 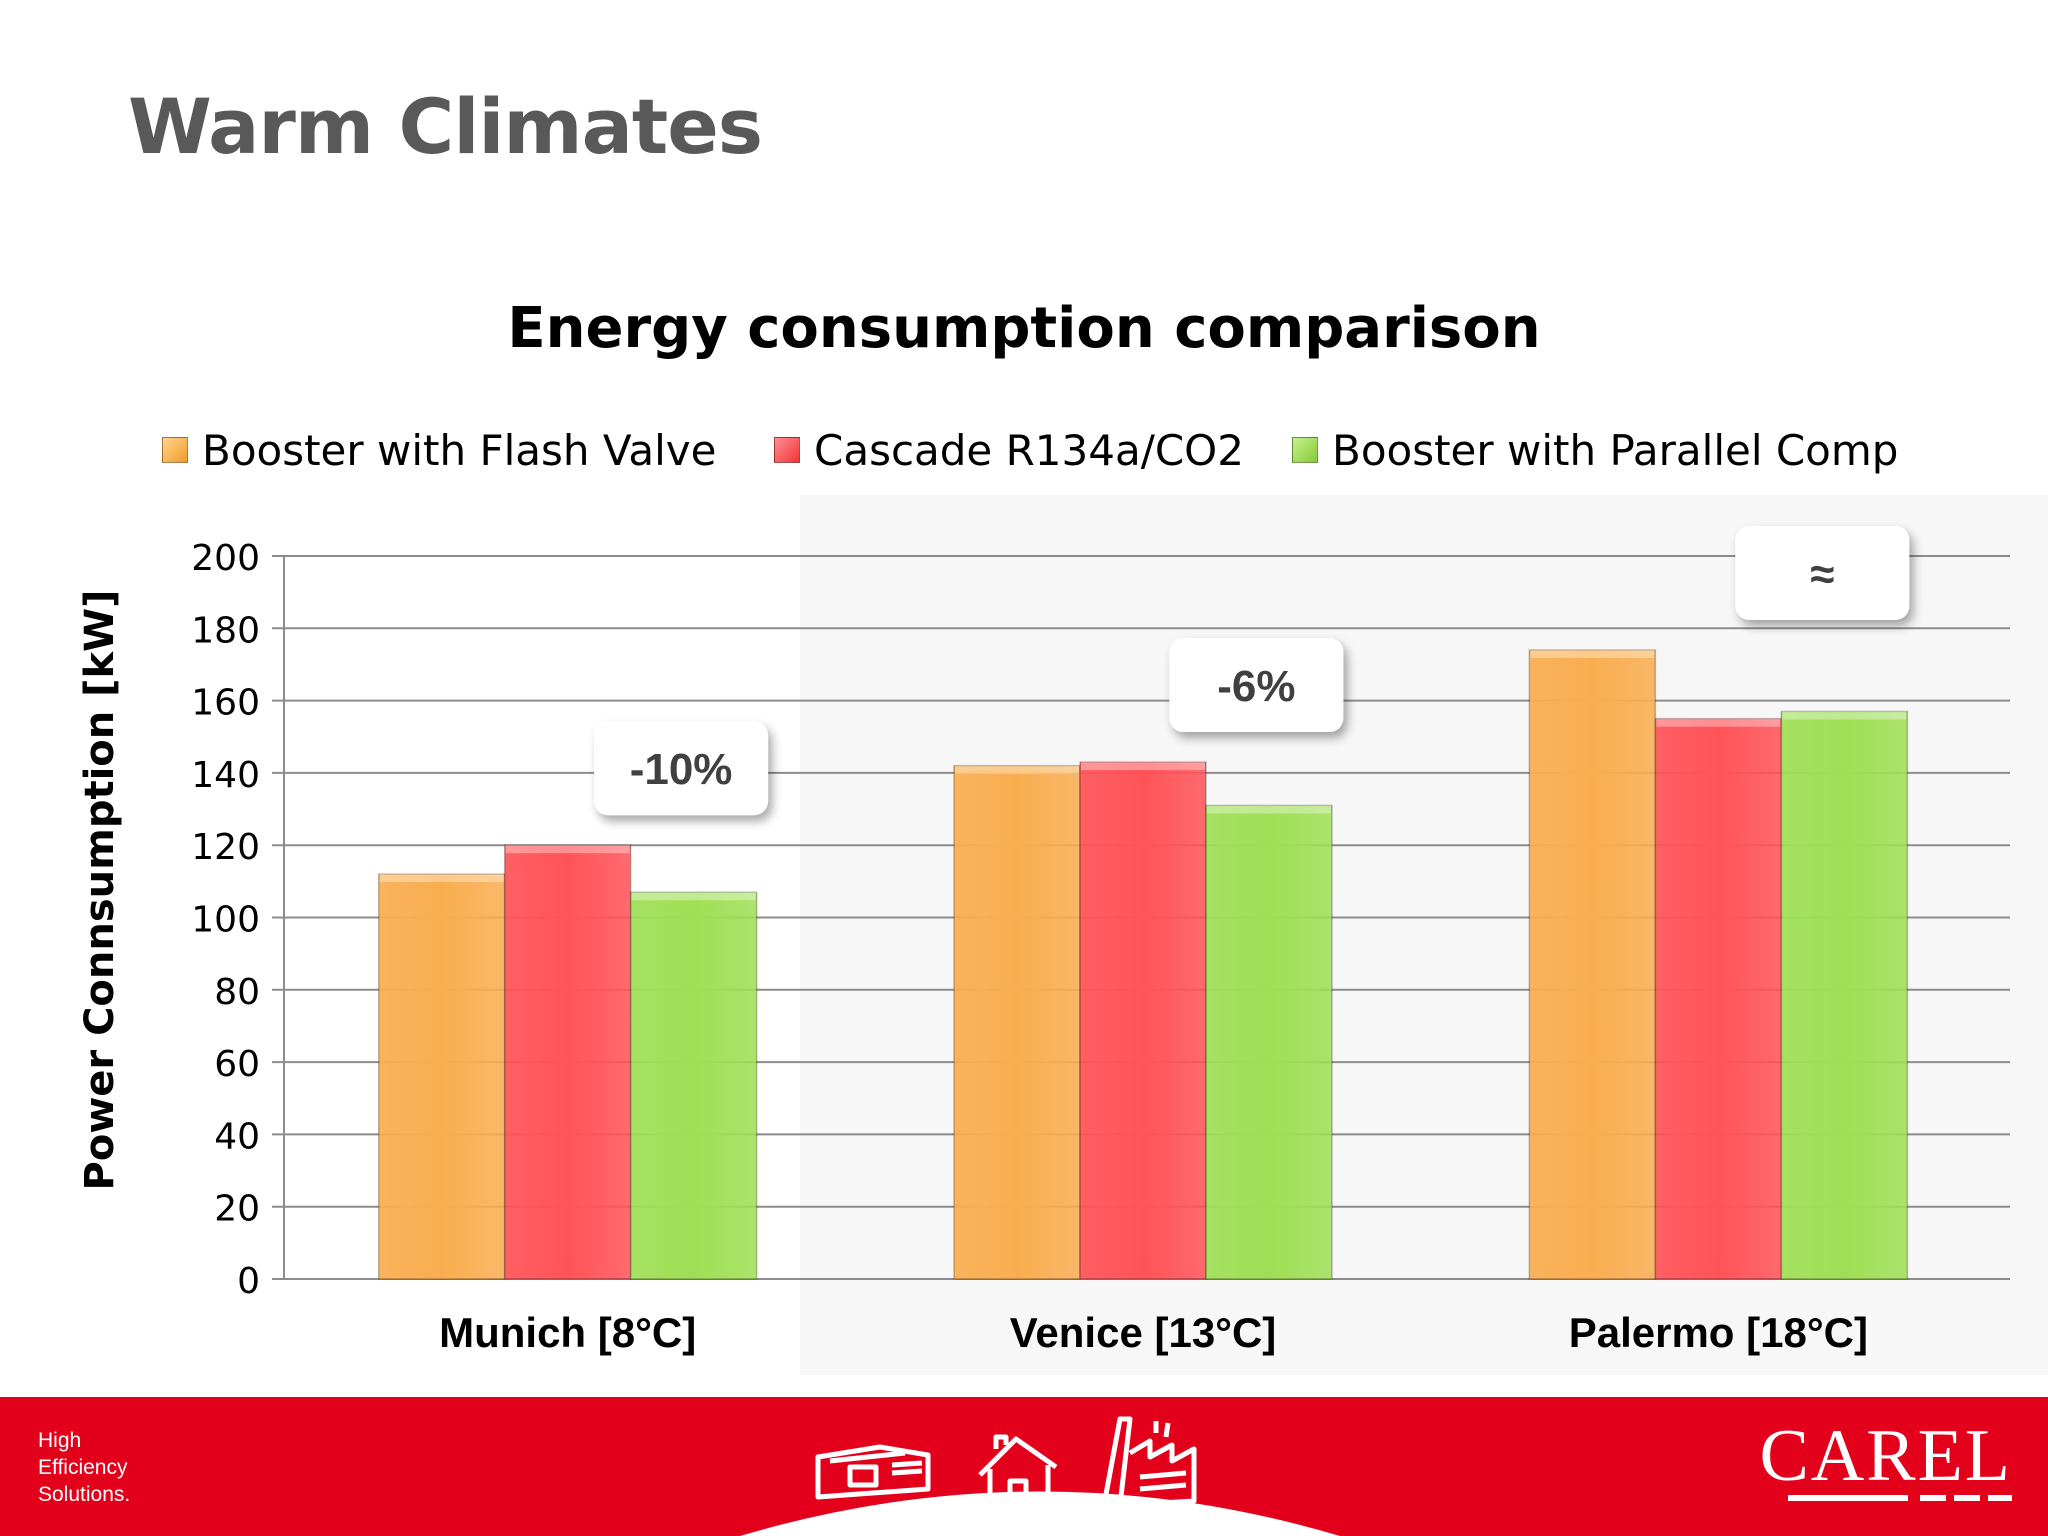 I want to click on annotation-text: ≈, so click(x=1822, y=574).